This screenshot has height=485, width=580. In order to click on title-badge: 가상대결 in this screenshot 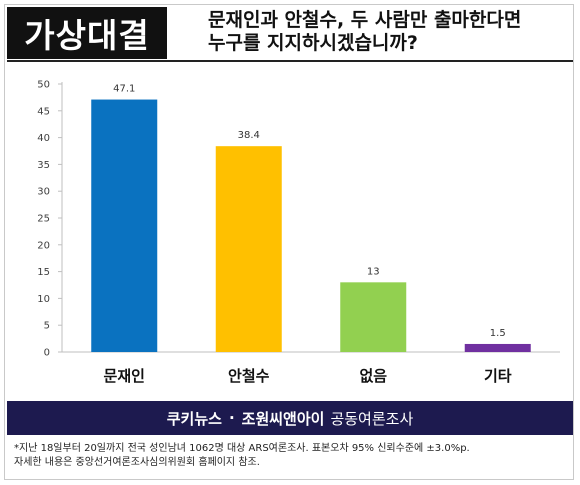, I will do `click(87, 33)`.